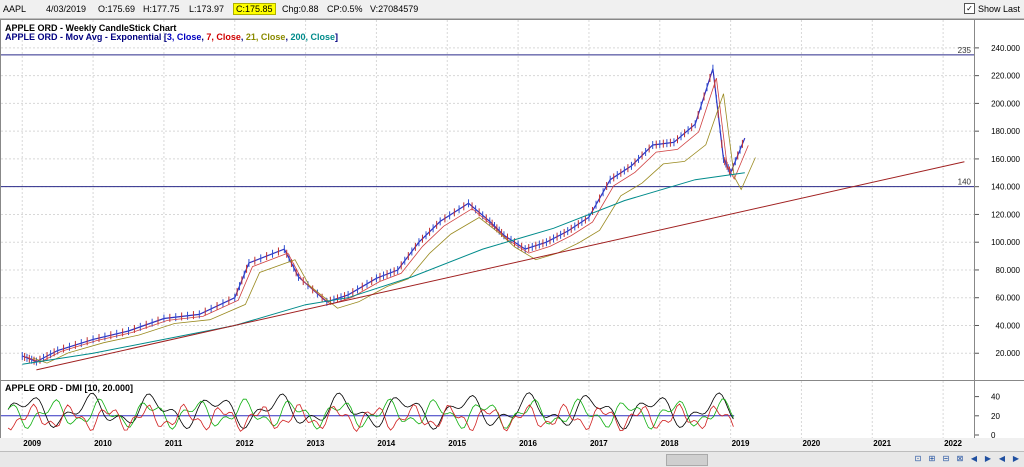 The image size is (1024, 467). I want to click on dmi-y-axis-svg: 40 20 0, so click(987, 416).